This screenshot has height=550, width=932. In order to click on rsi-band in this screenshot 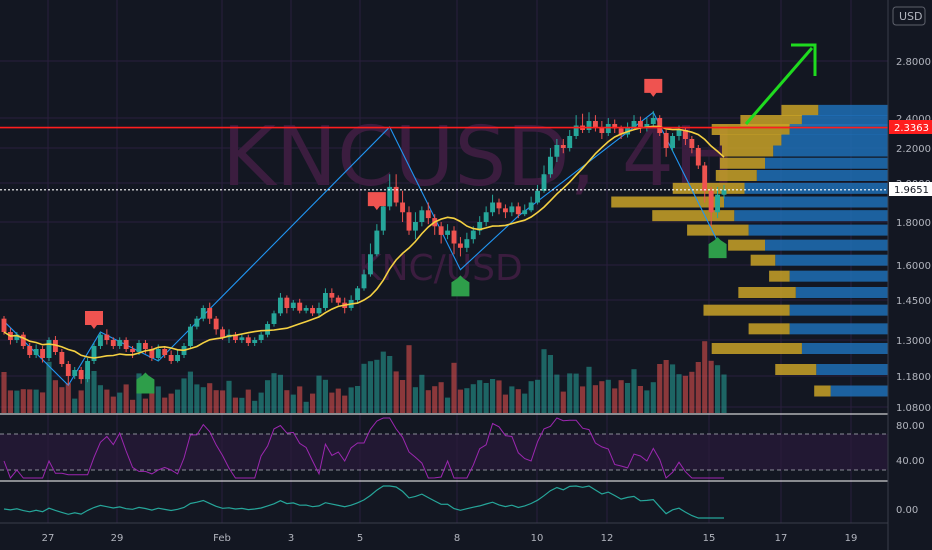, I will do `click(444, 452)`.